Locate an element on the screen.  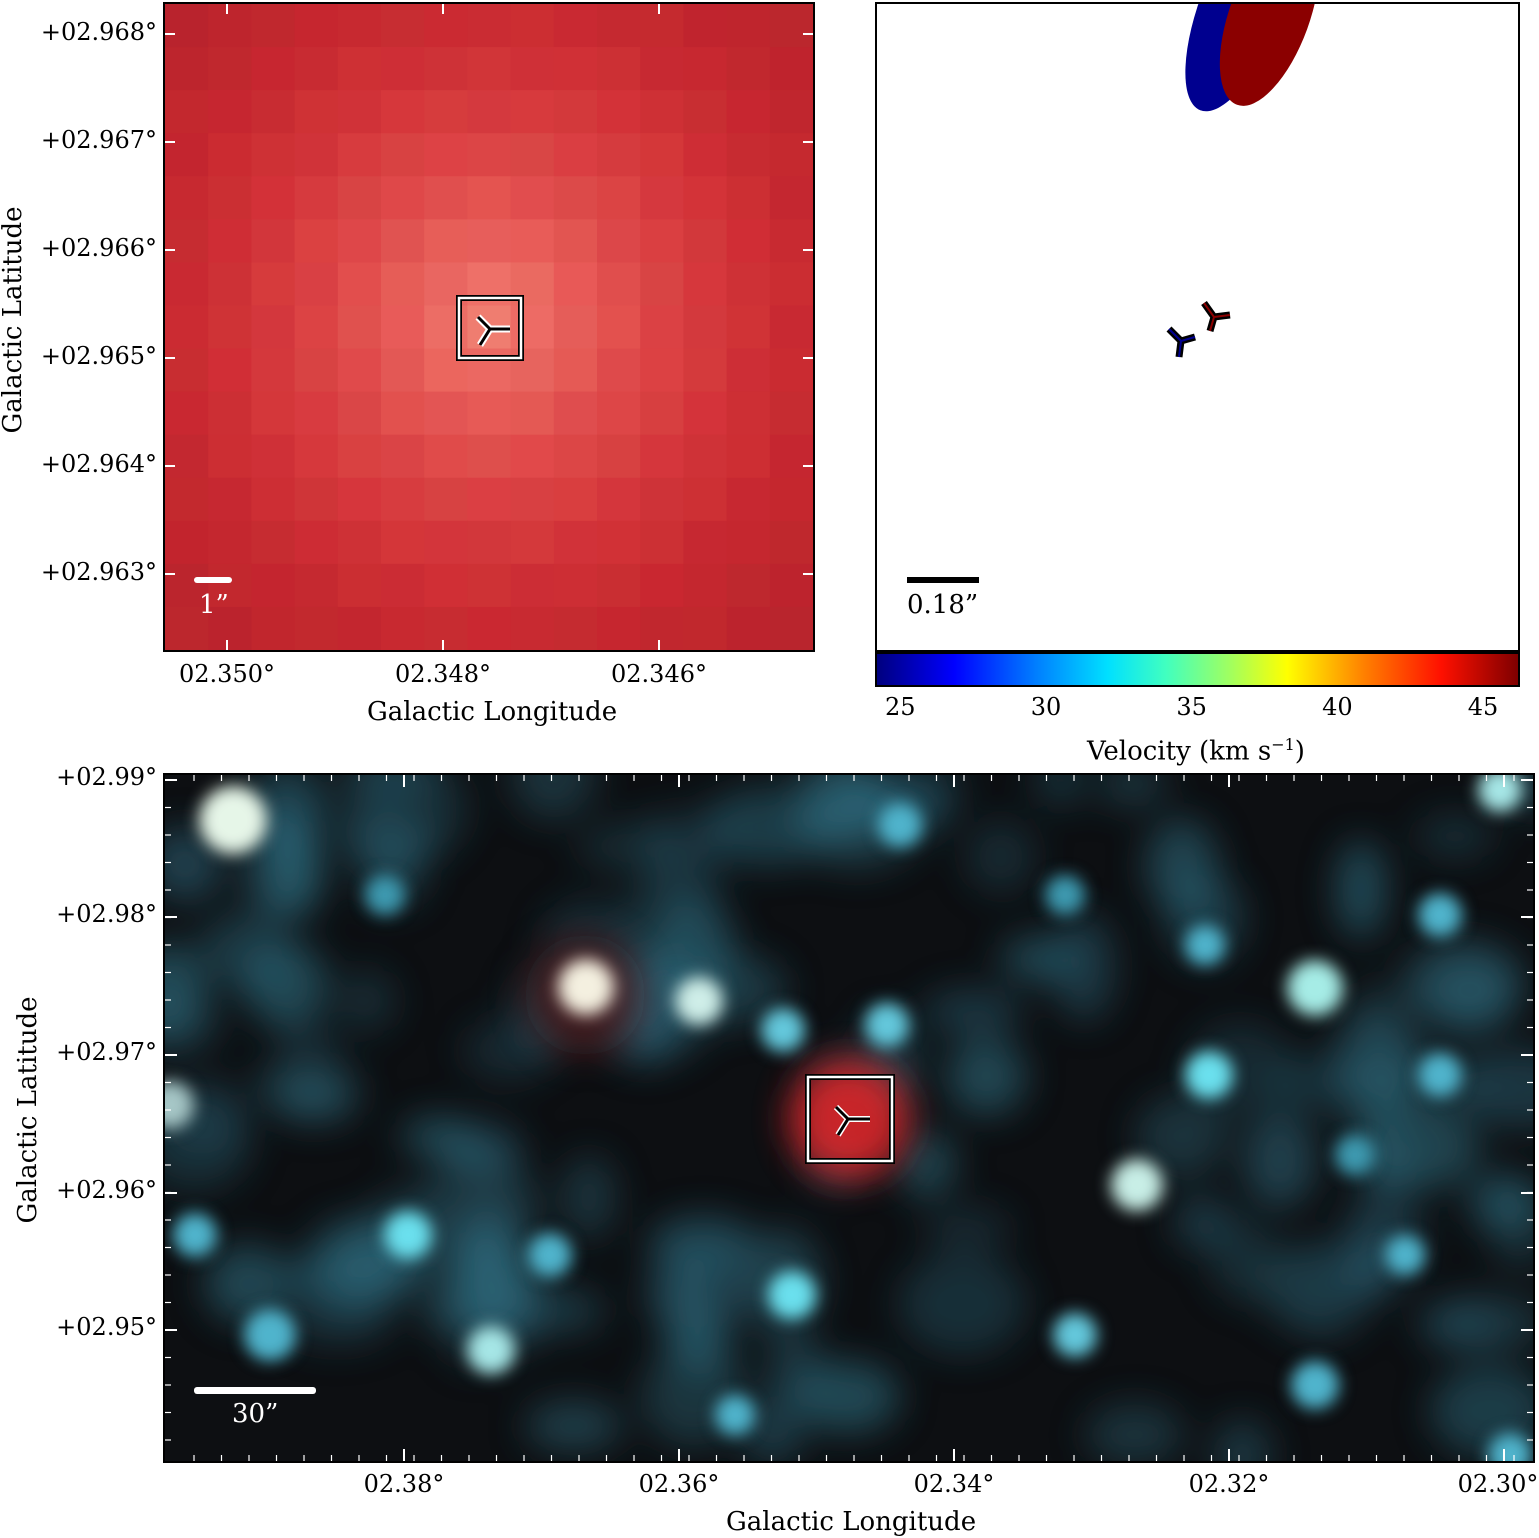
y-tick-label: +02.964° is located at coordinates (98, 464).